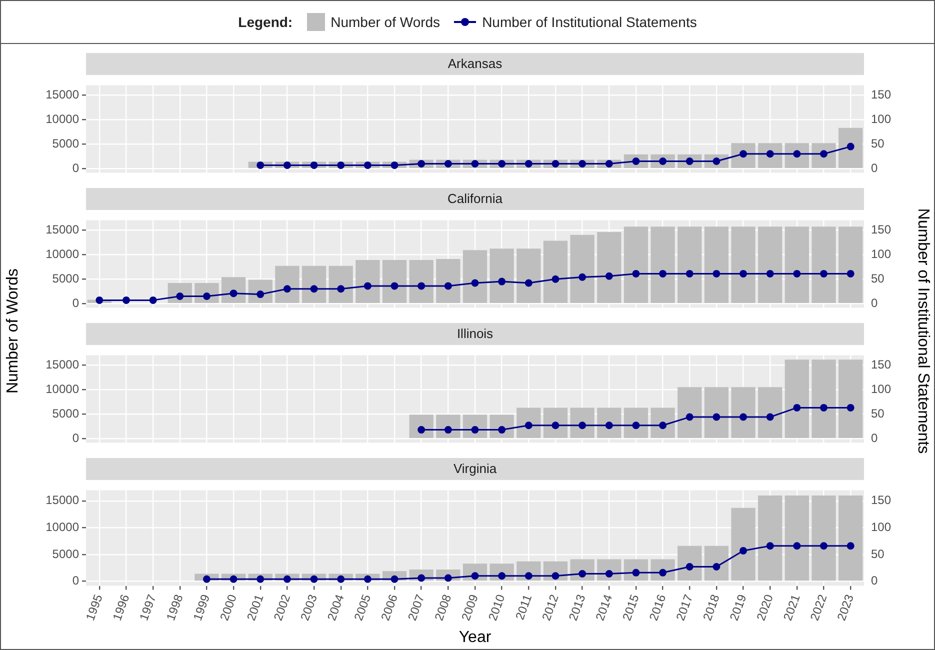 This screenshot has height=650, width=935. What do you see at coordinates (475, 469) in the screenshot?
I see `chart-title: Virginia` at bounding box center [475, 469].